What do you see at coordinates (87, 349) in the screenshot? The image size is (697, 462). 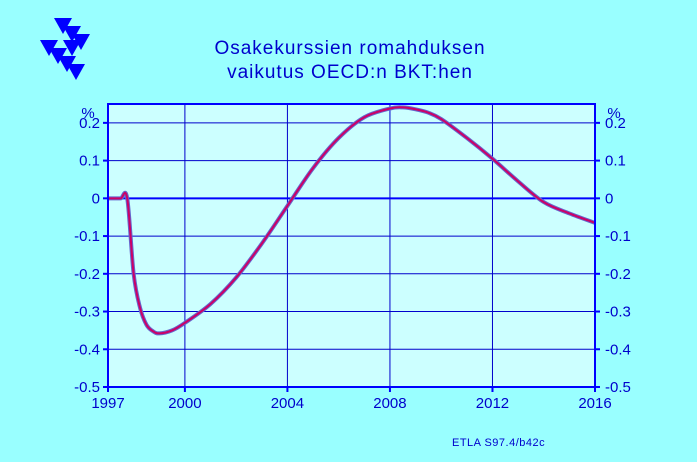 I see `y-tick-label-left: -0.4` at bounding box center [87, 349].